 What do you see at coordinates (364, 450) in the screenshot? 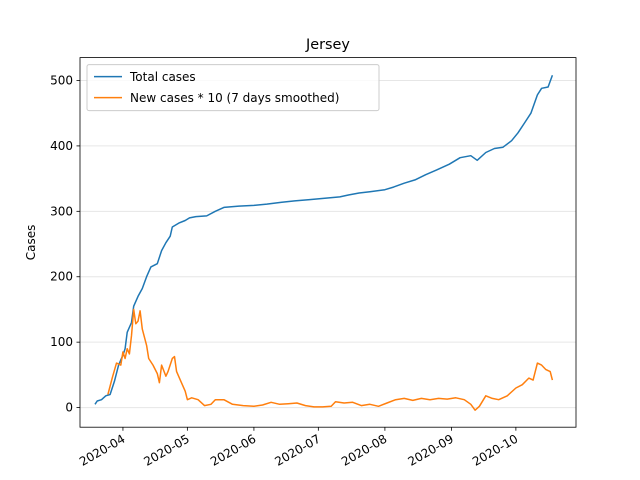
I see `x-tick-label: 2020-08` at bounding box center [364, 450].